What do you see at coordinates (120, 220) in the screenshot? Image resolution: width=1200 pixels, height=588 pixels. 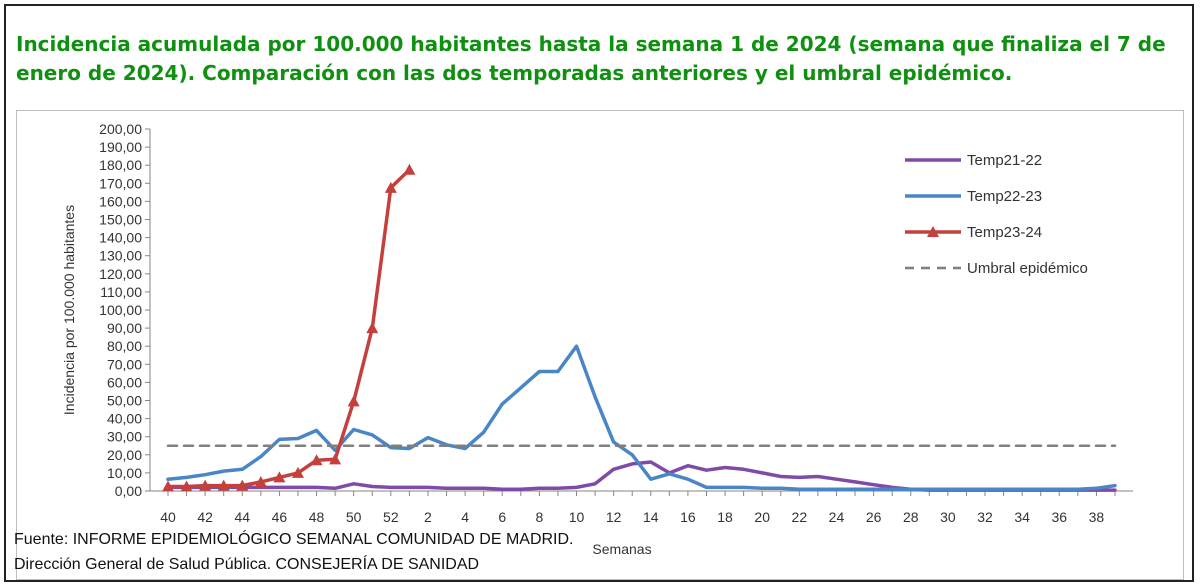 I see `y-tick-label: 150,00` at bounding box center [120, 220].